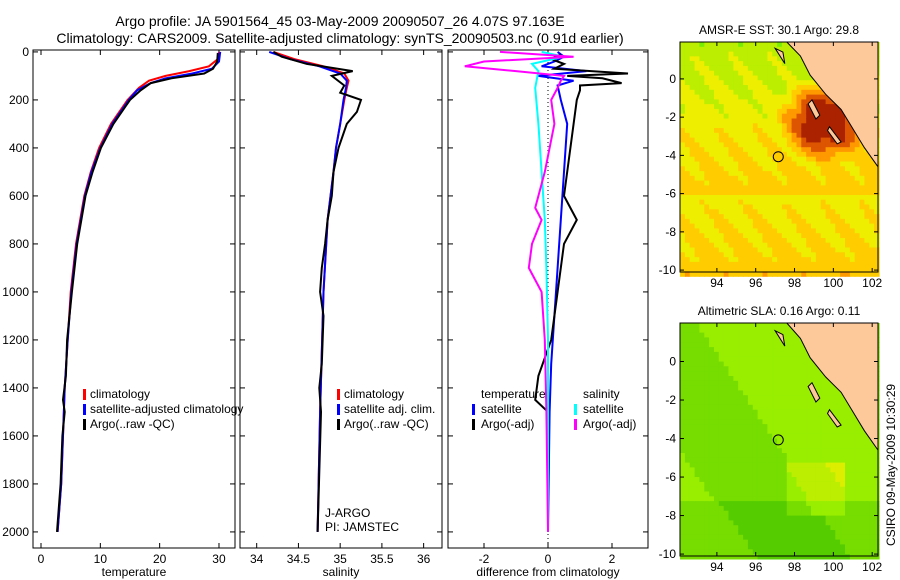 The image size is (900, 580). I want to click on legend-label: climatology, so click(374, 394).